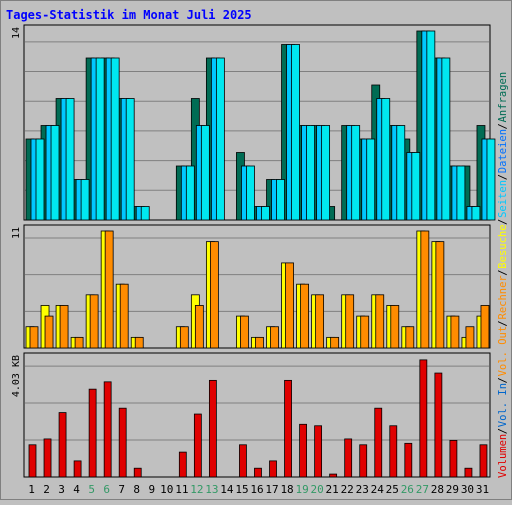 This screenshot has height=505, width=512. Describe the element at coordinates (332, 489) in the screenshot. I see `x-tick-label: 21` at that location.